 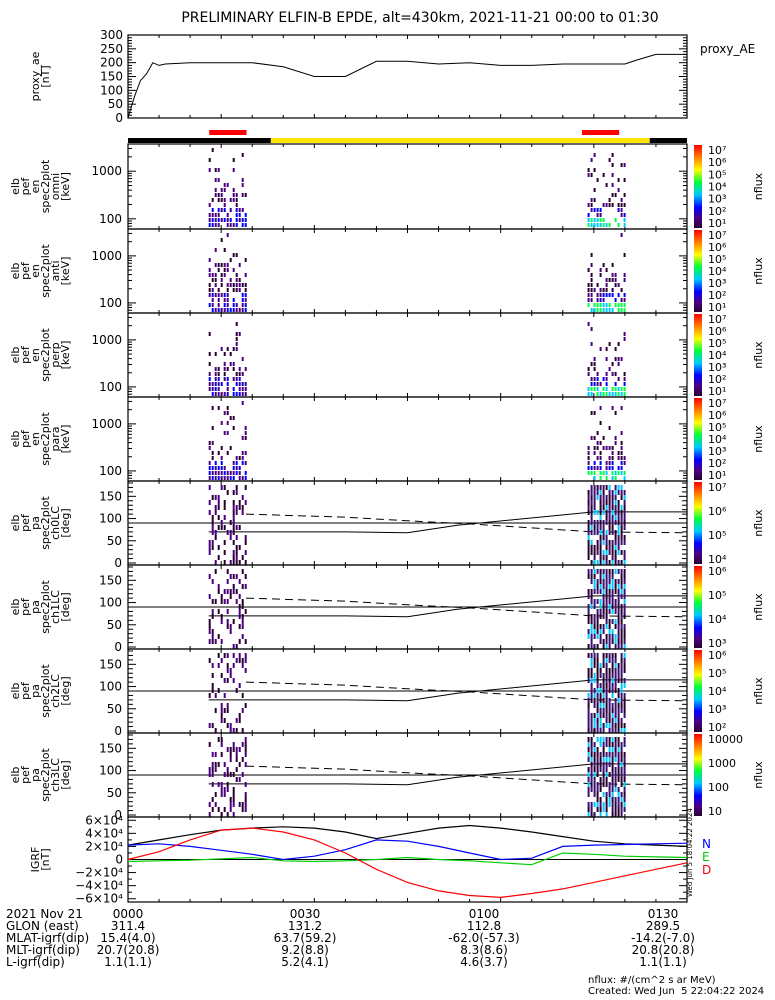 What do you see at coordinates (717, 439) in the screenshot?
I see `colorbar-tick-label: 10⁴` at bounding box center [717, 439].